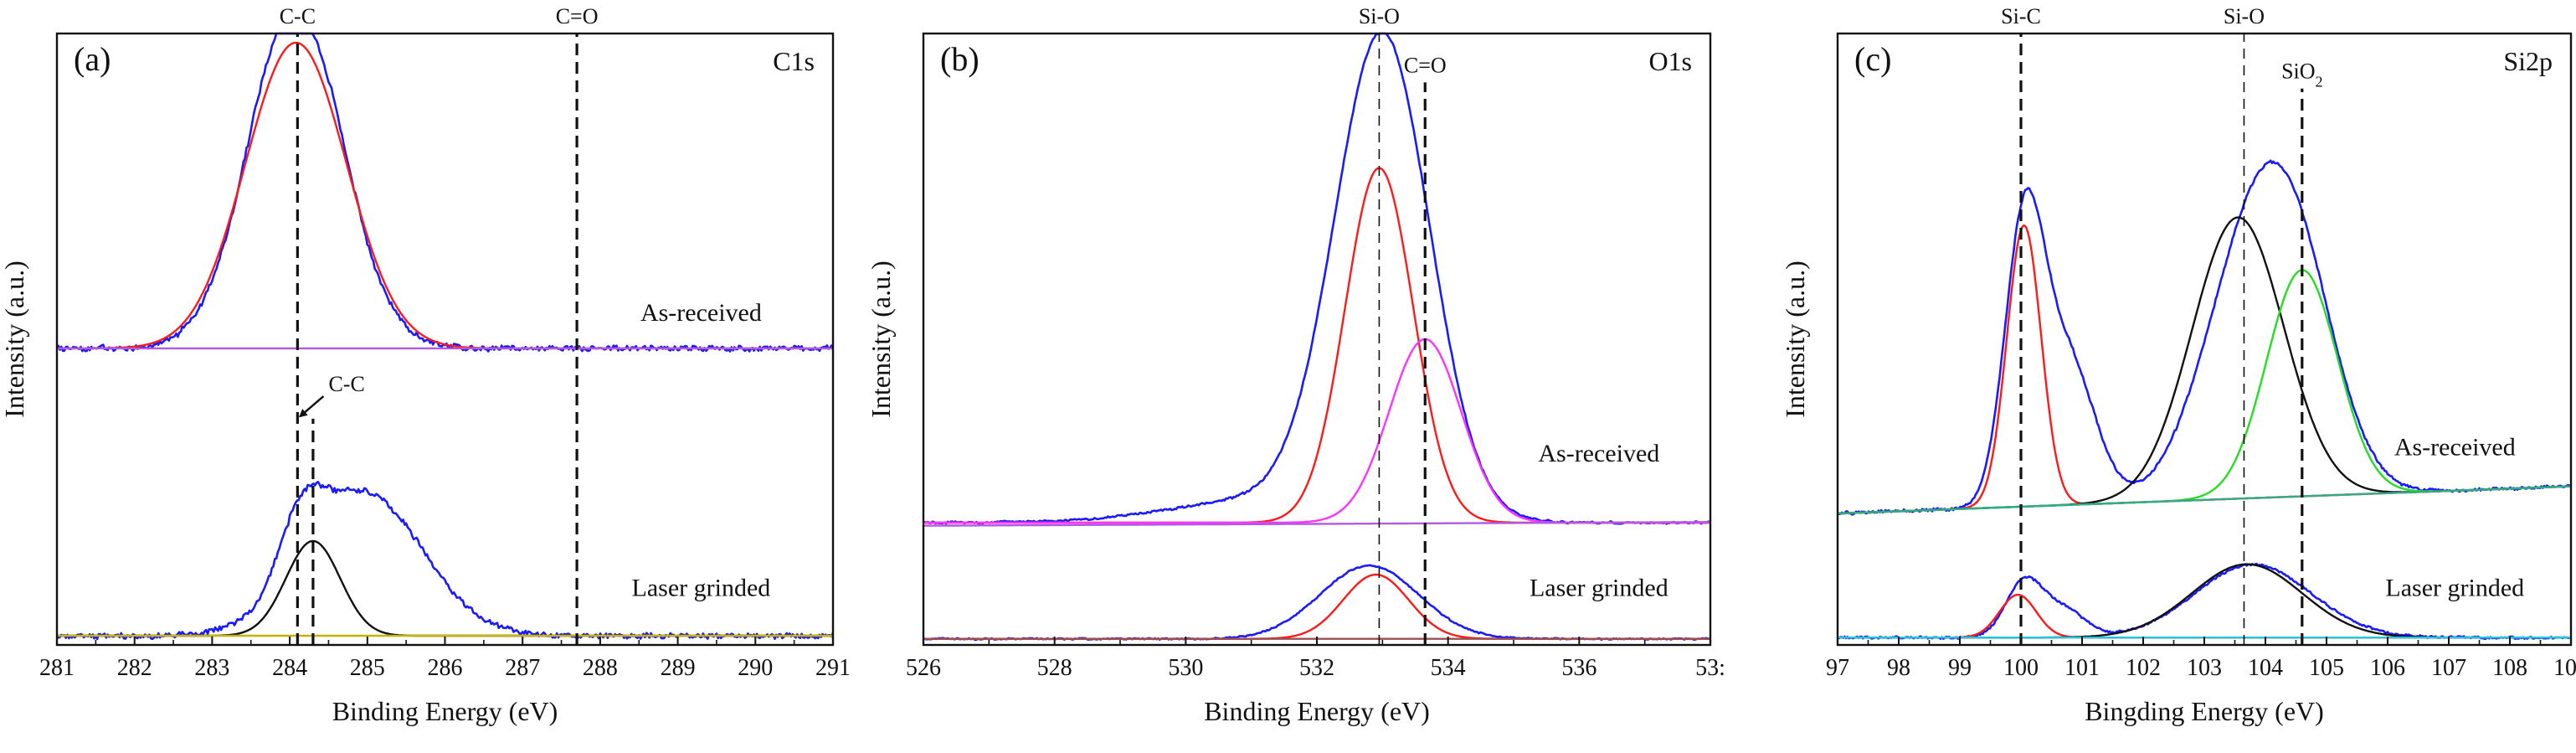  I want to click on x-tick-label: 53:, so click(1710, 668).